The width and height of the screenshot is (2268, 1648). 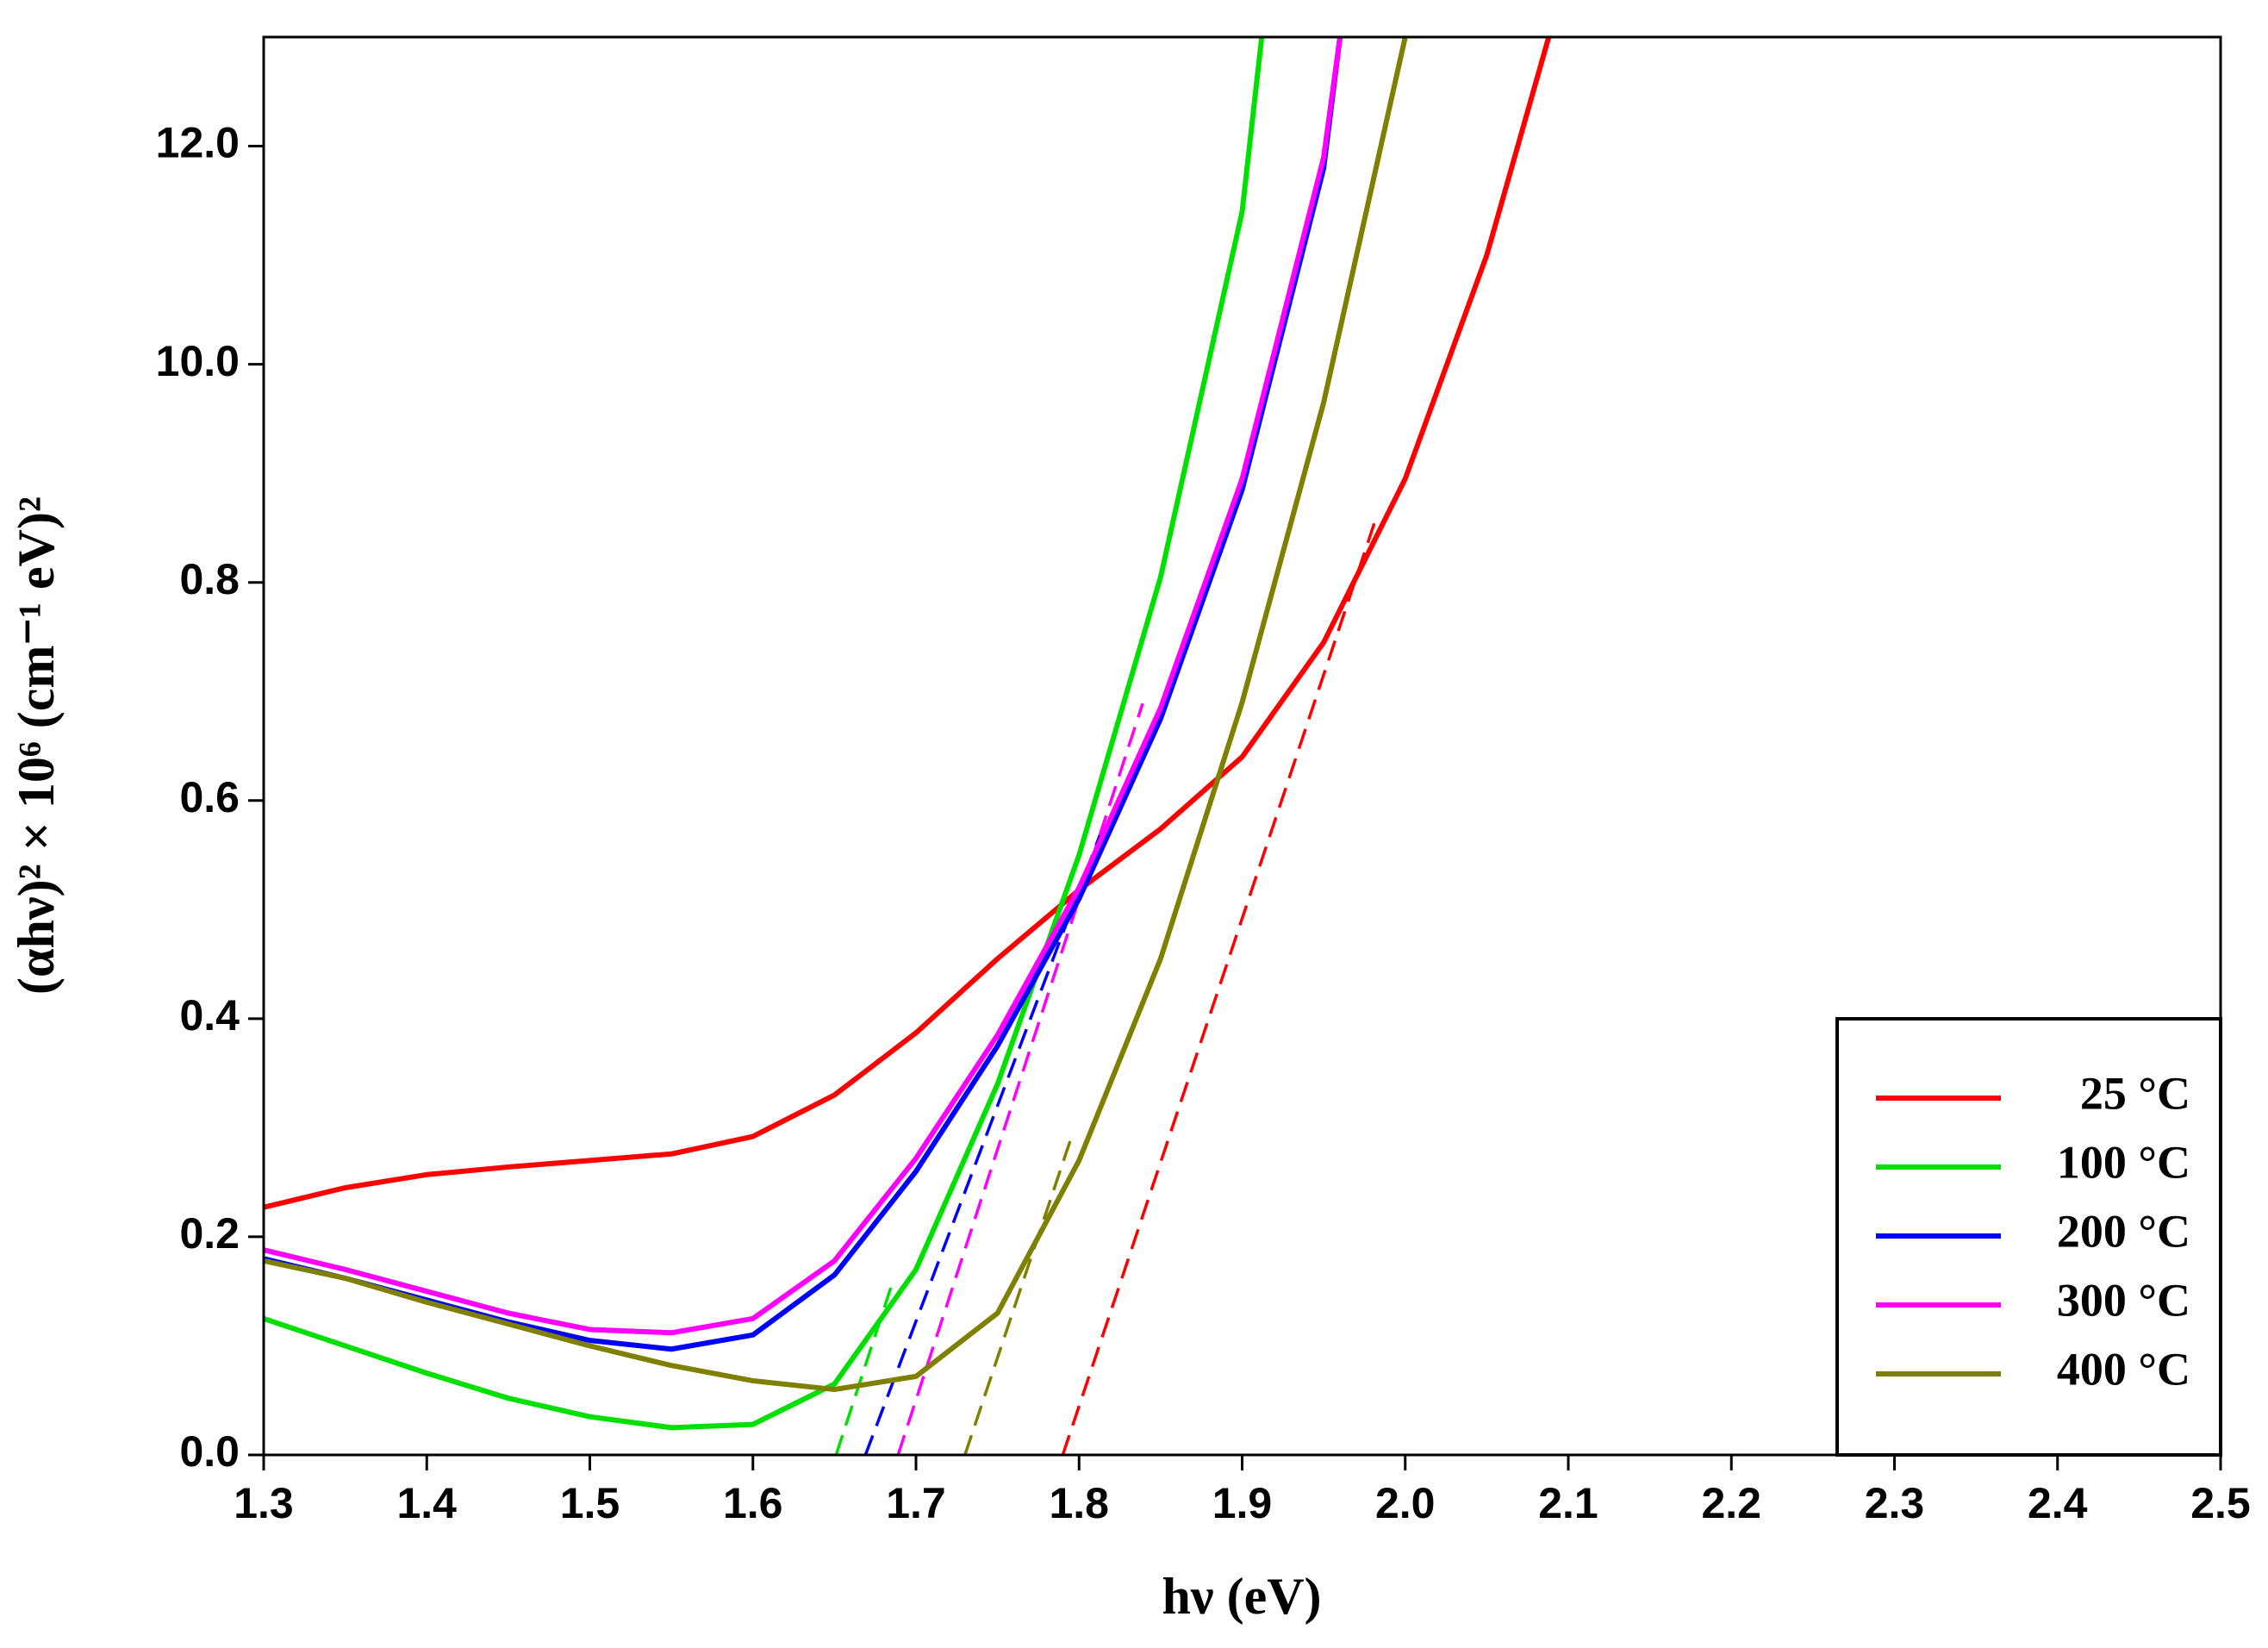 I want to click on x-tick-label: 2.5, so click(x=2220, y=1503).